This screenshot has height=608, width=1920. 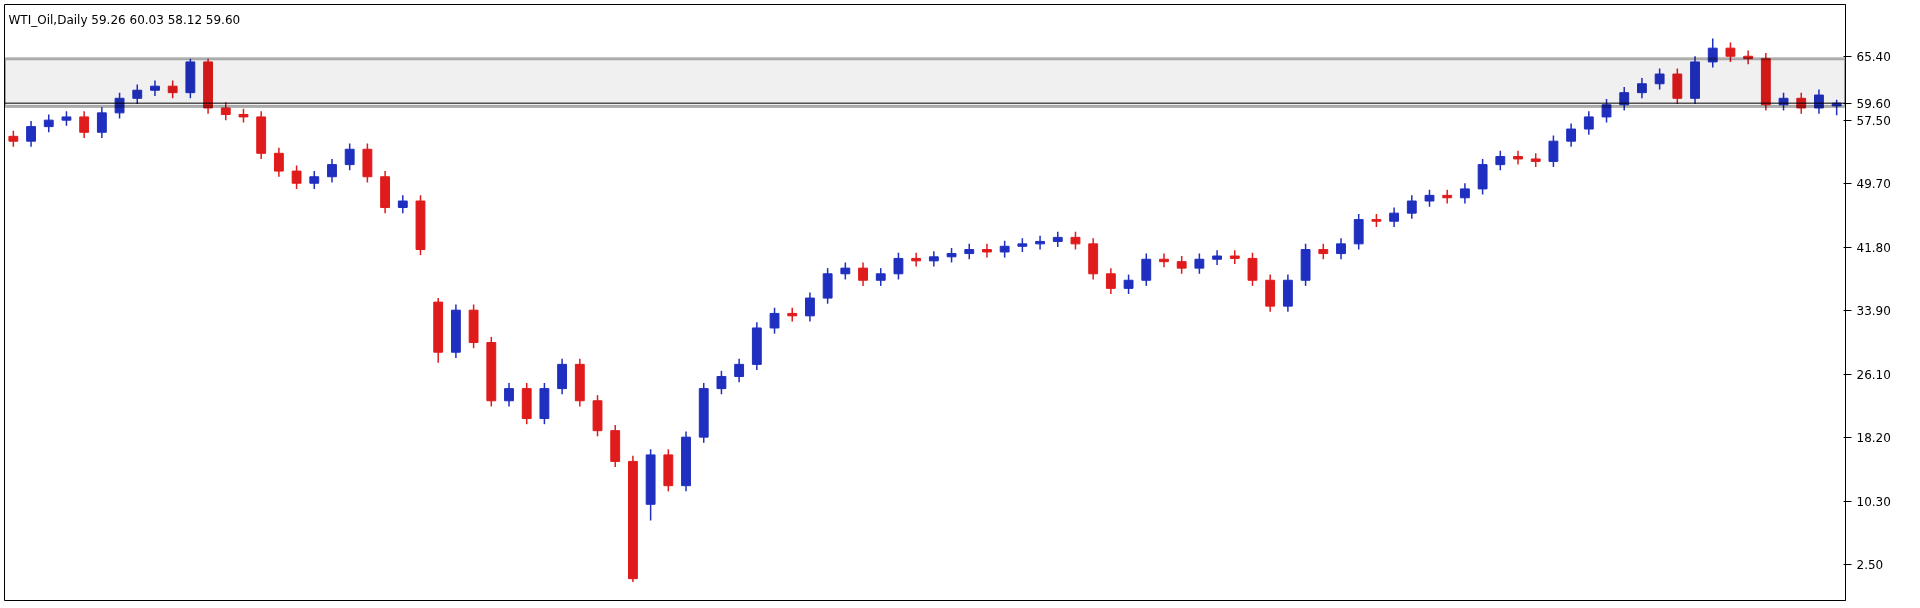 I want to click on y-tick-label: 18.20, so click(x=1873, y=438).